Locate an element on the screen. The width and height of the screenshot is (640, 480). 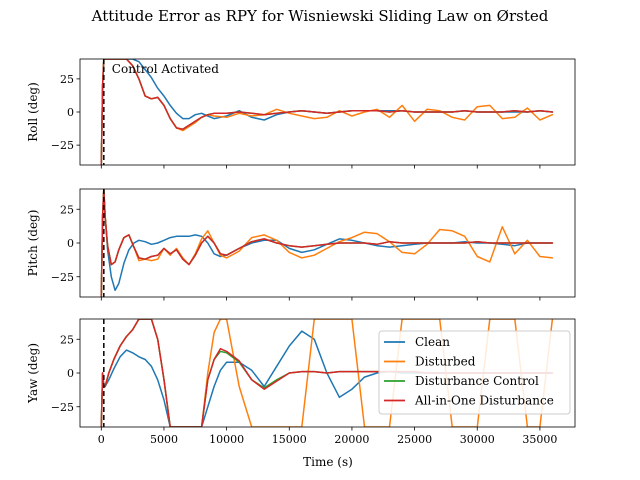
x-tick-label: 10000 is located at coordinates (226, 439).